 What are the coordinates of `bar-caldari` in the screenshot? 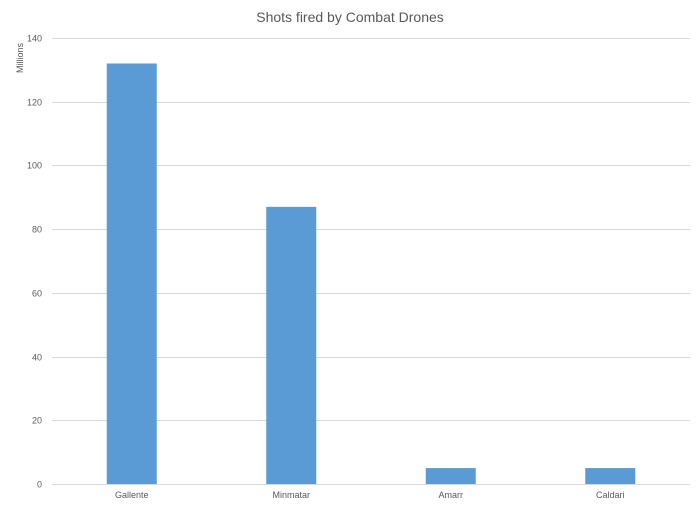 It's located at (610, 476).